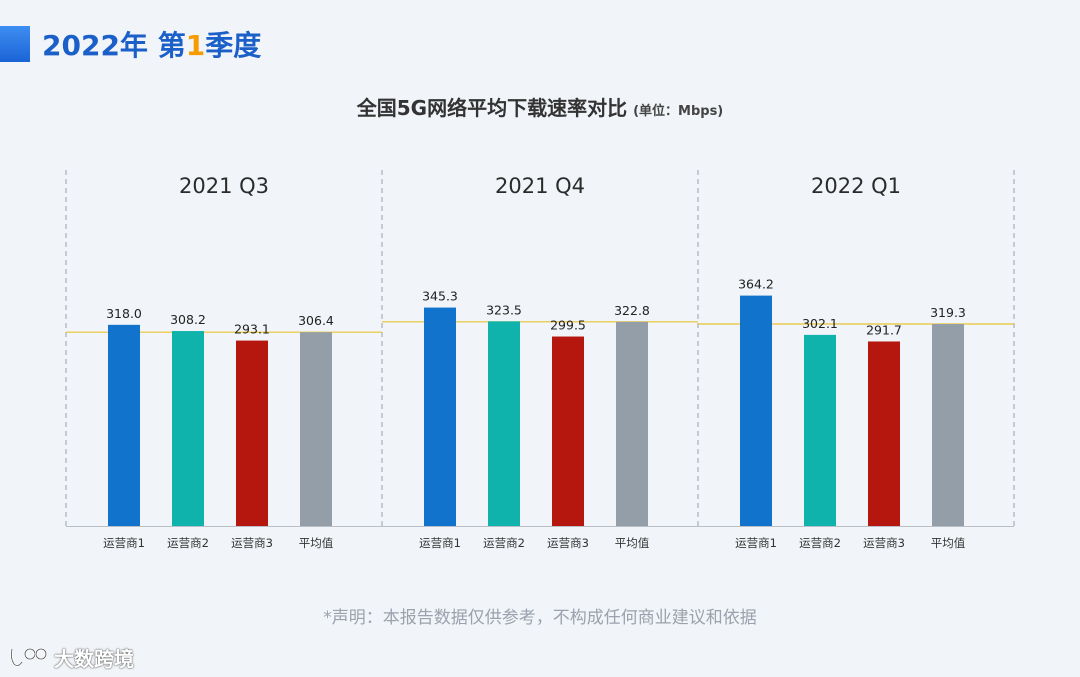 This screenshot has width=1080, height=677. Describe the element at coordinates (29, 657) in the screenshot. I see `brand-logo-icon` at that location.